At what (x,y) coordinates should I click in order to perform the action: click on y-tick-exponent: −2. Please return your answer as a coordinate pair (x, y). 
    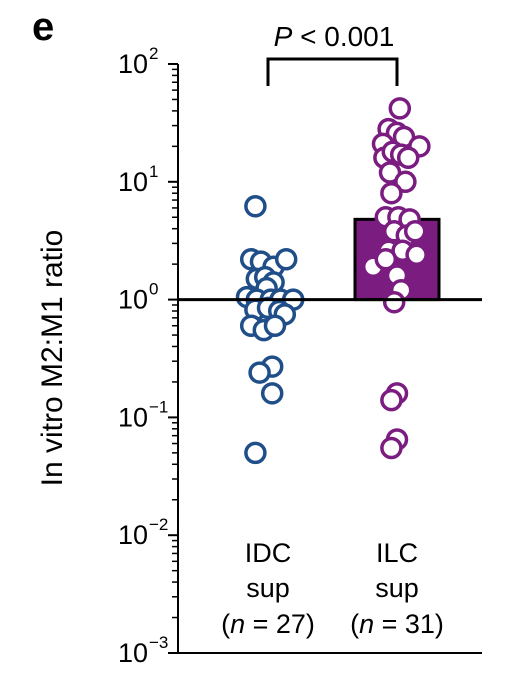
    Looking at the image, I should click on (158, 524).